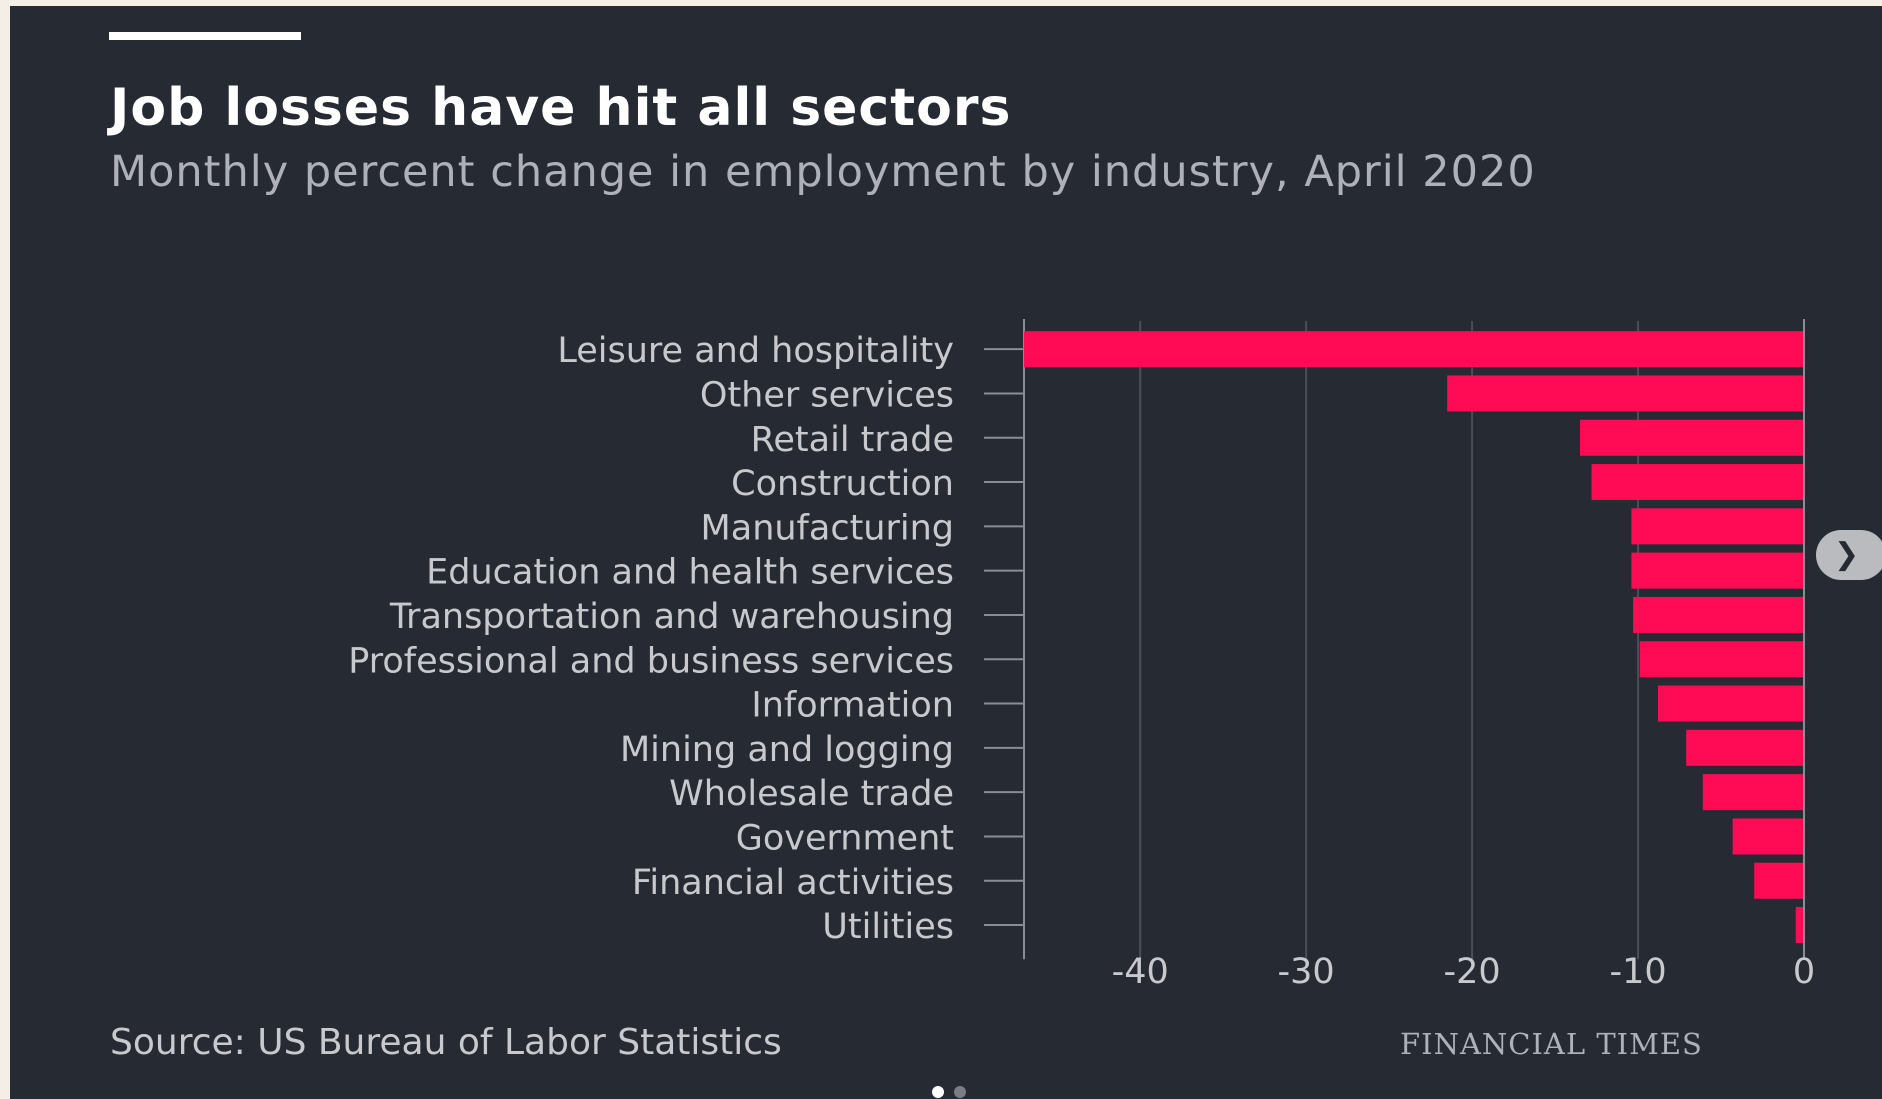 The image size is (1882, 1099). I want to click on category-label: Wholesale trade, so click(811, 794).